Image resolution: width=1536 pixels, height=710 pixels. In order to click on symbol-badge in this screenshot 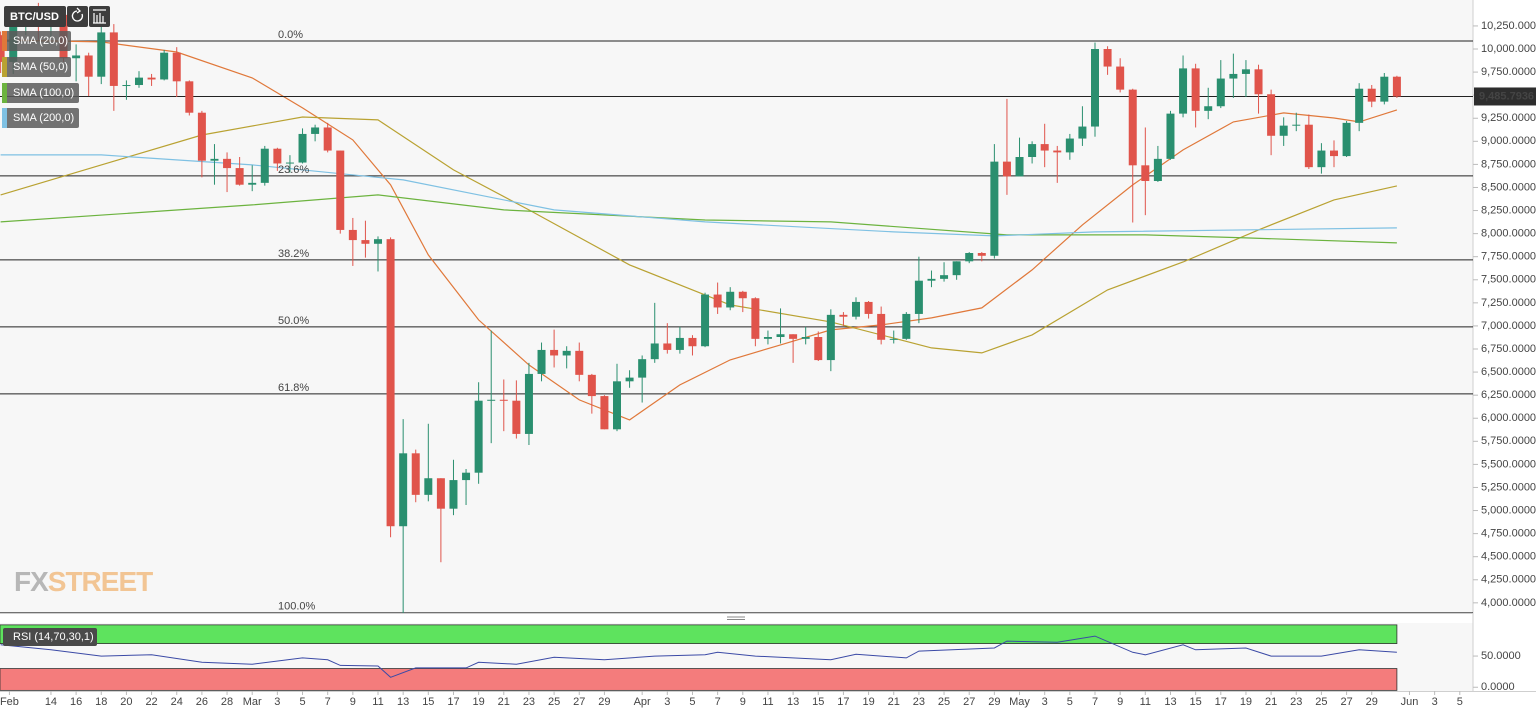, I will do `click(35, 16)`.